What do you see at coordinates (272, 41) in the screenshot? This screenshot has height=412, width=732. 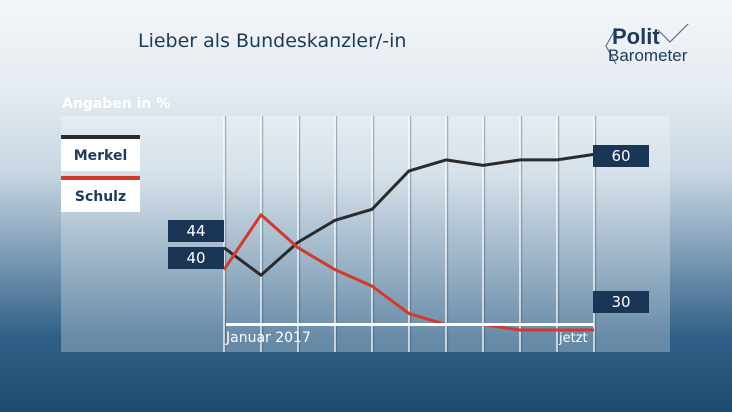 I see `chart-title: Lieber als Bundeskanzler/-in` at bounding box center [272, 41].